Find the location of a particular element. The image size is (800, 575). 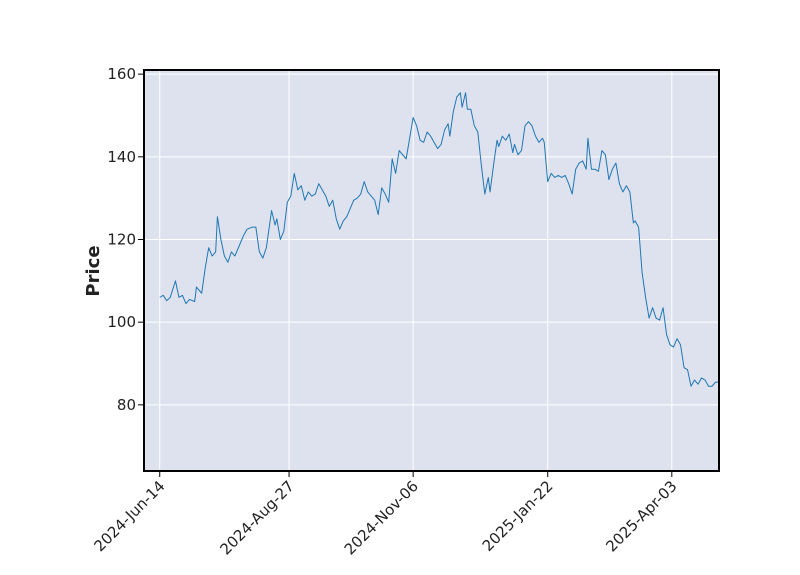

x-tick-label: 2025-Apr-03 is located at coordinates (641, 516).